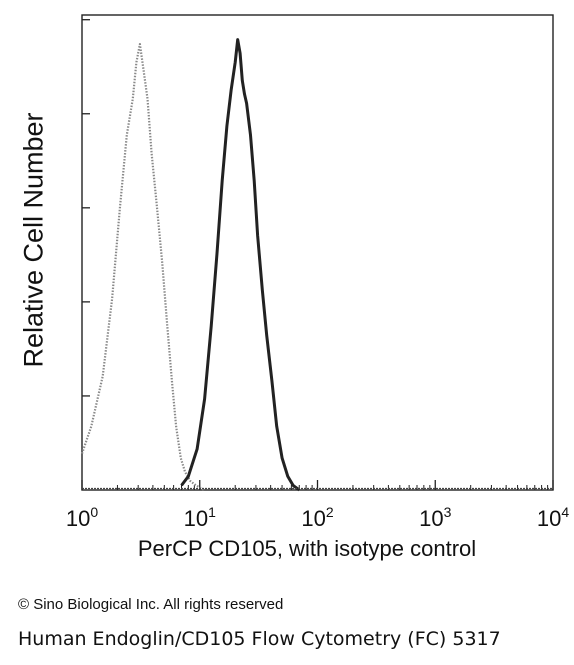 The width and height of the screenshot is (574, 665). Describe the element at coordinates (240, 265) in the screenshot. I see `cd105-histogram` at that location.